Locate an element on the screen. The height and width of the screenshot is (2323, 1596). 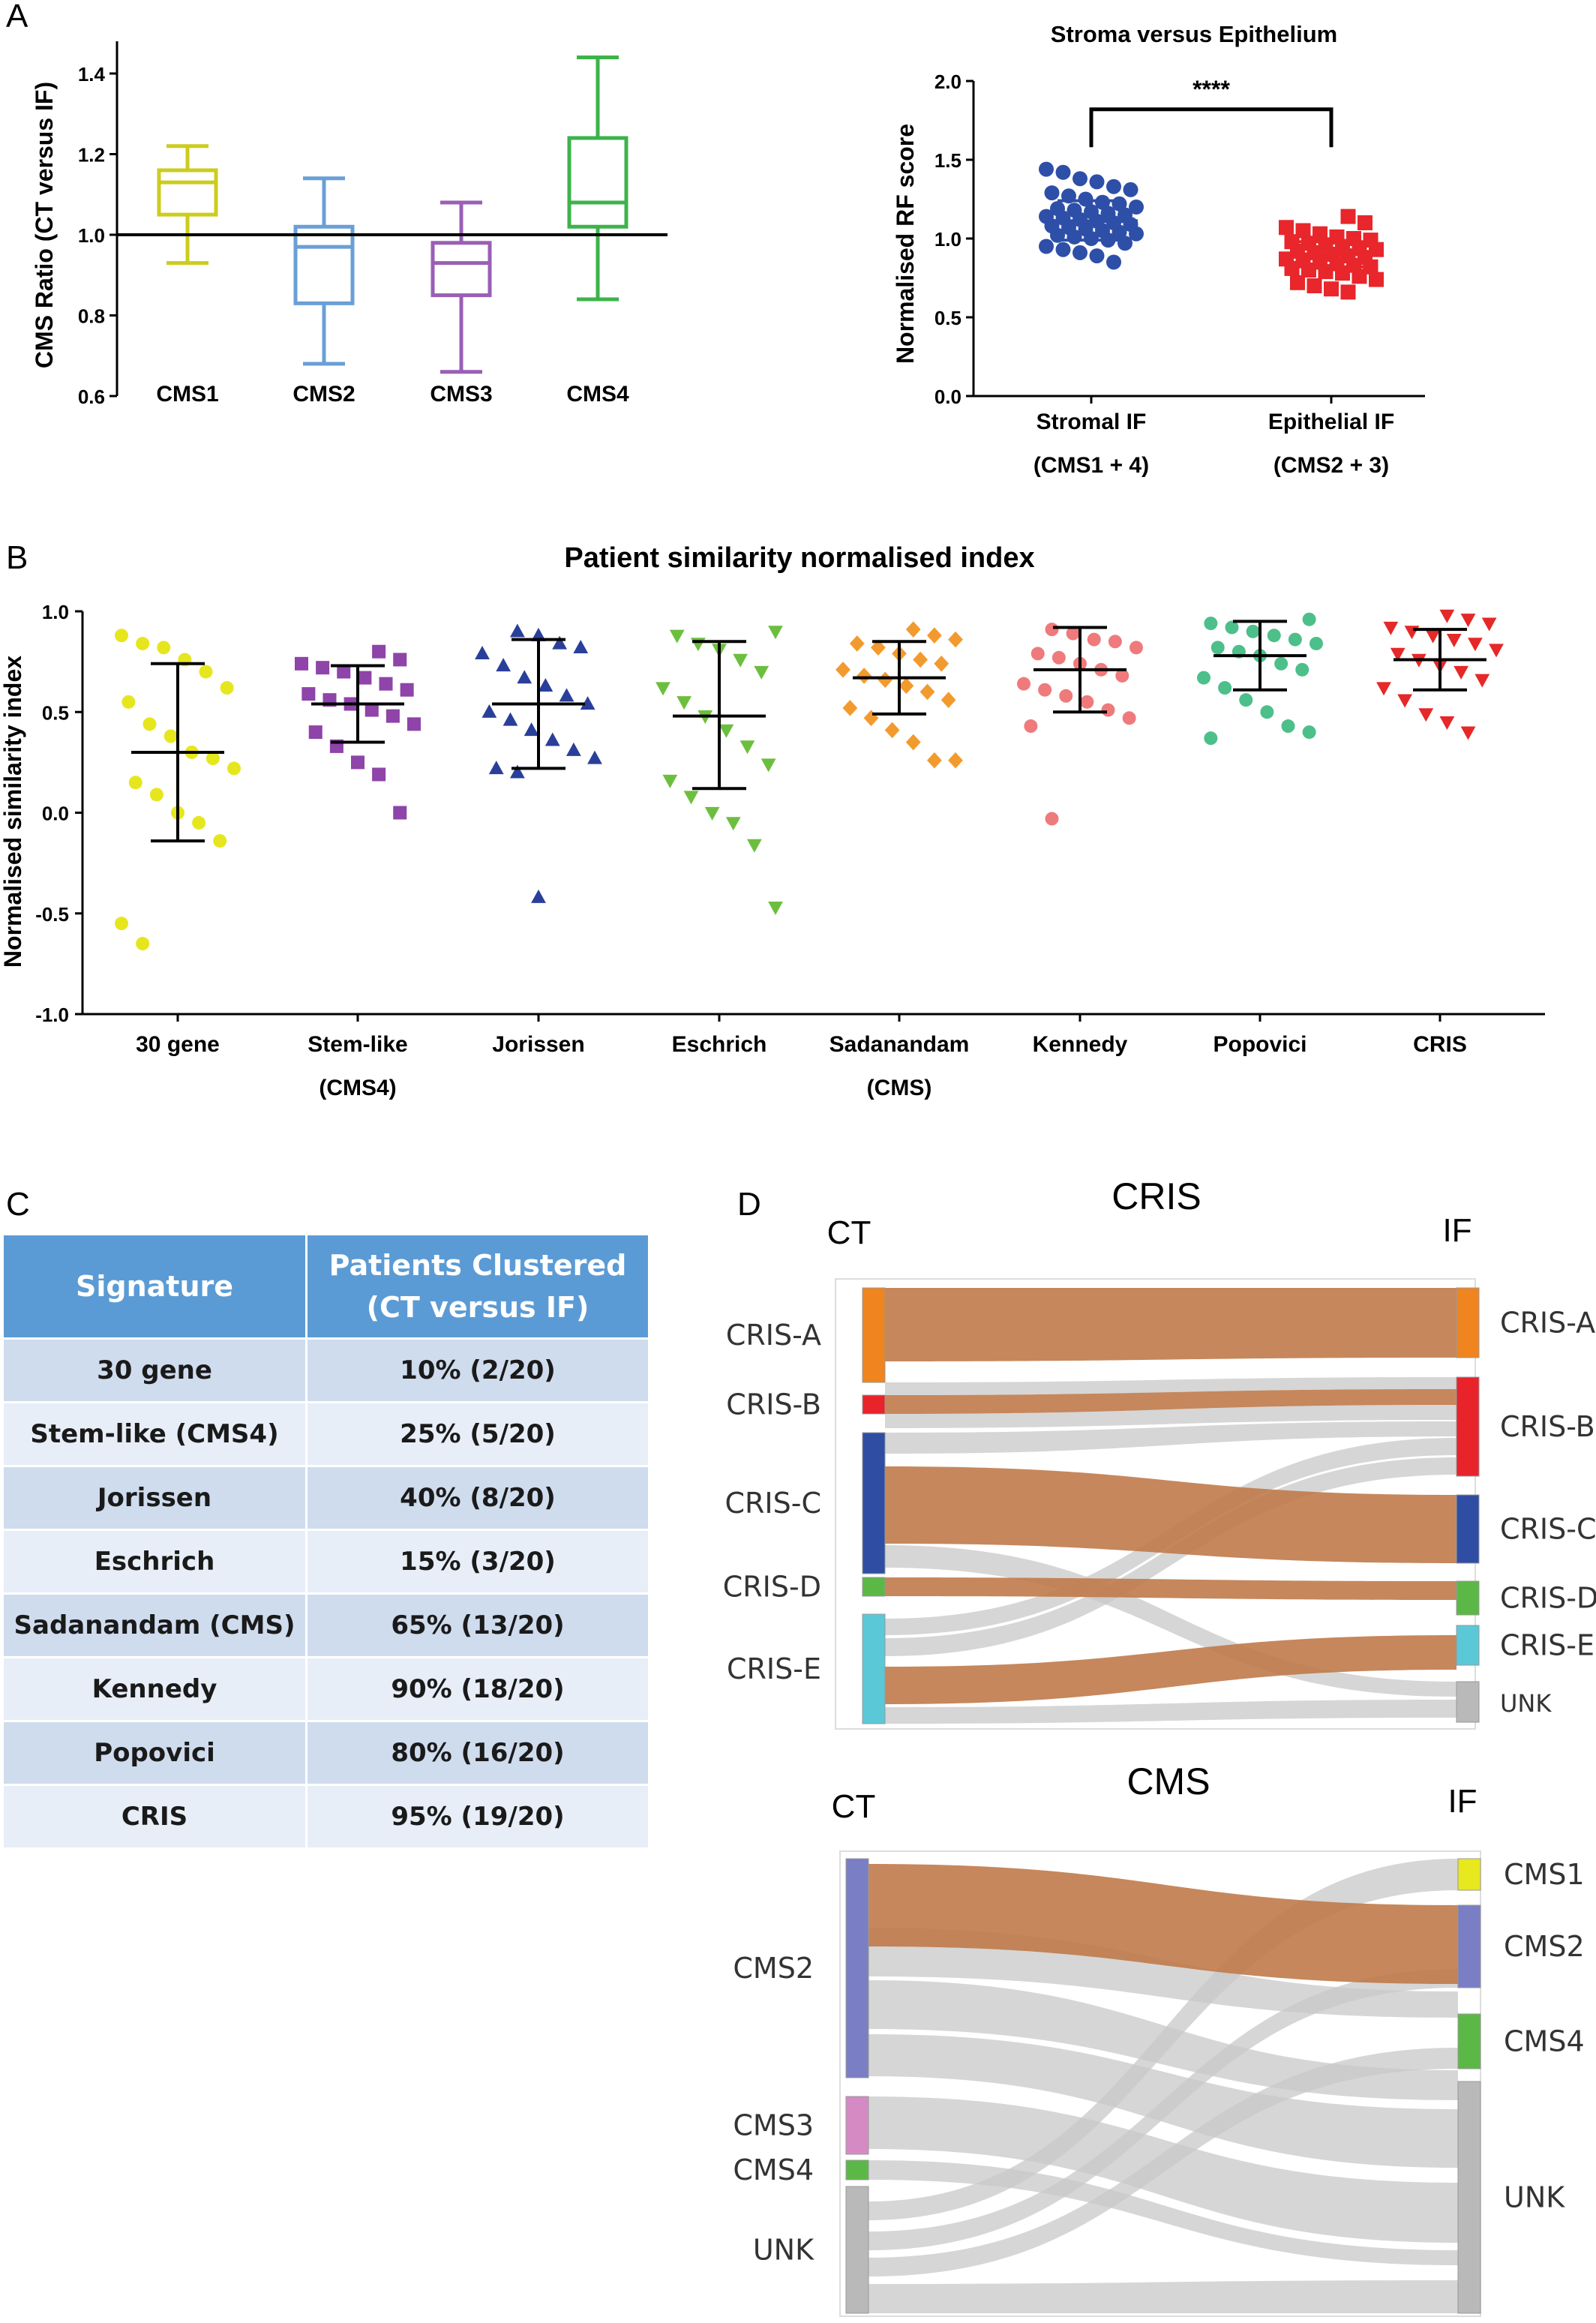
cms-sankey: CMS CT IF CMS2 CMS3 CMS4 UNK CMS1 CMS2 CMS4 UNK is located at coordinates (1159, 2039).